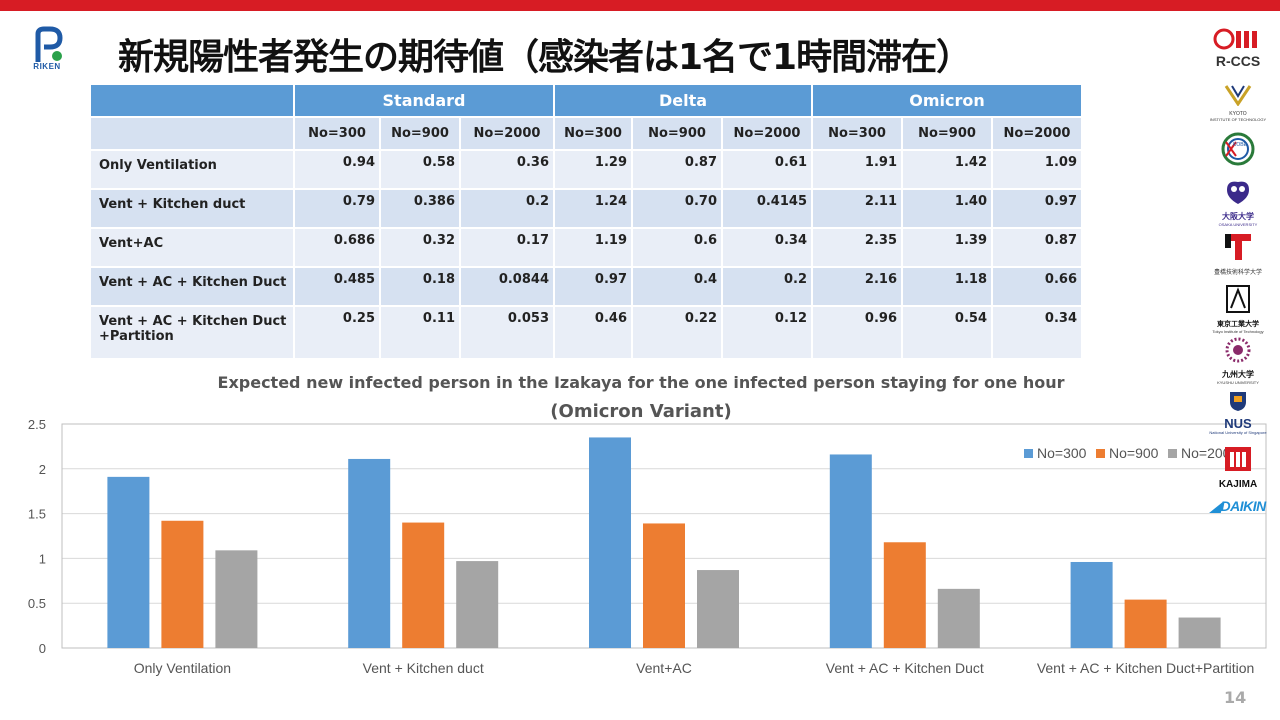 The image size is (1280, 720). Describe the element at coordinates (136, 336) in the screenshot. I see `row-label-line2: +Partition` at that location.